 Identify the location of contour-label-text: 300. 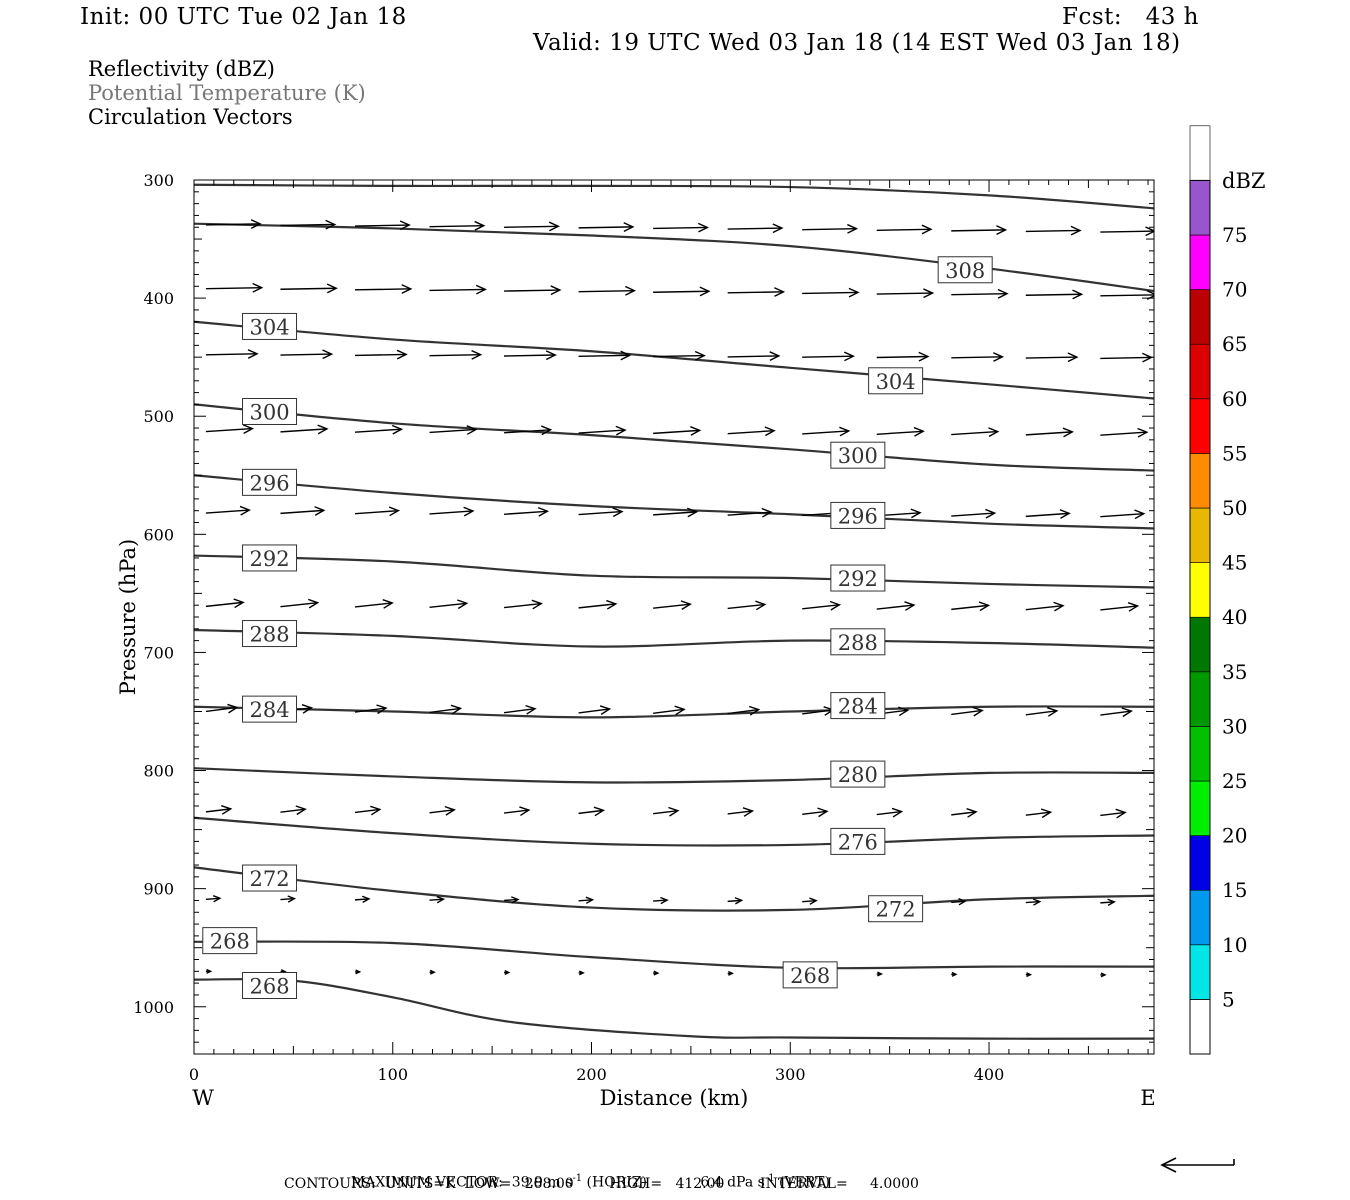
(269, 412).